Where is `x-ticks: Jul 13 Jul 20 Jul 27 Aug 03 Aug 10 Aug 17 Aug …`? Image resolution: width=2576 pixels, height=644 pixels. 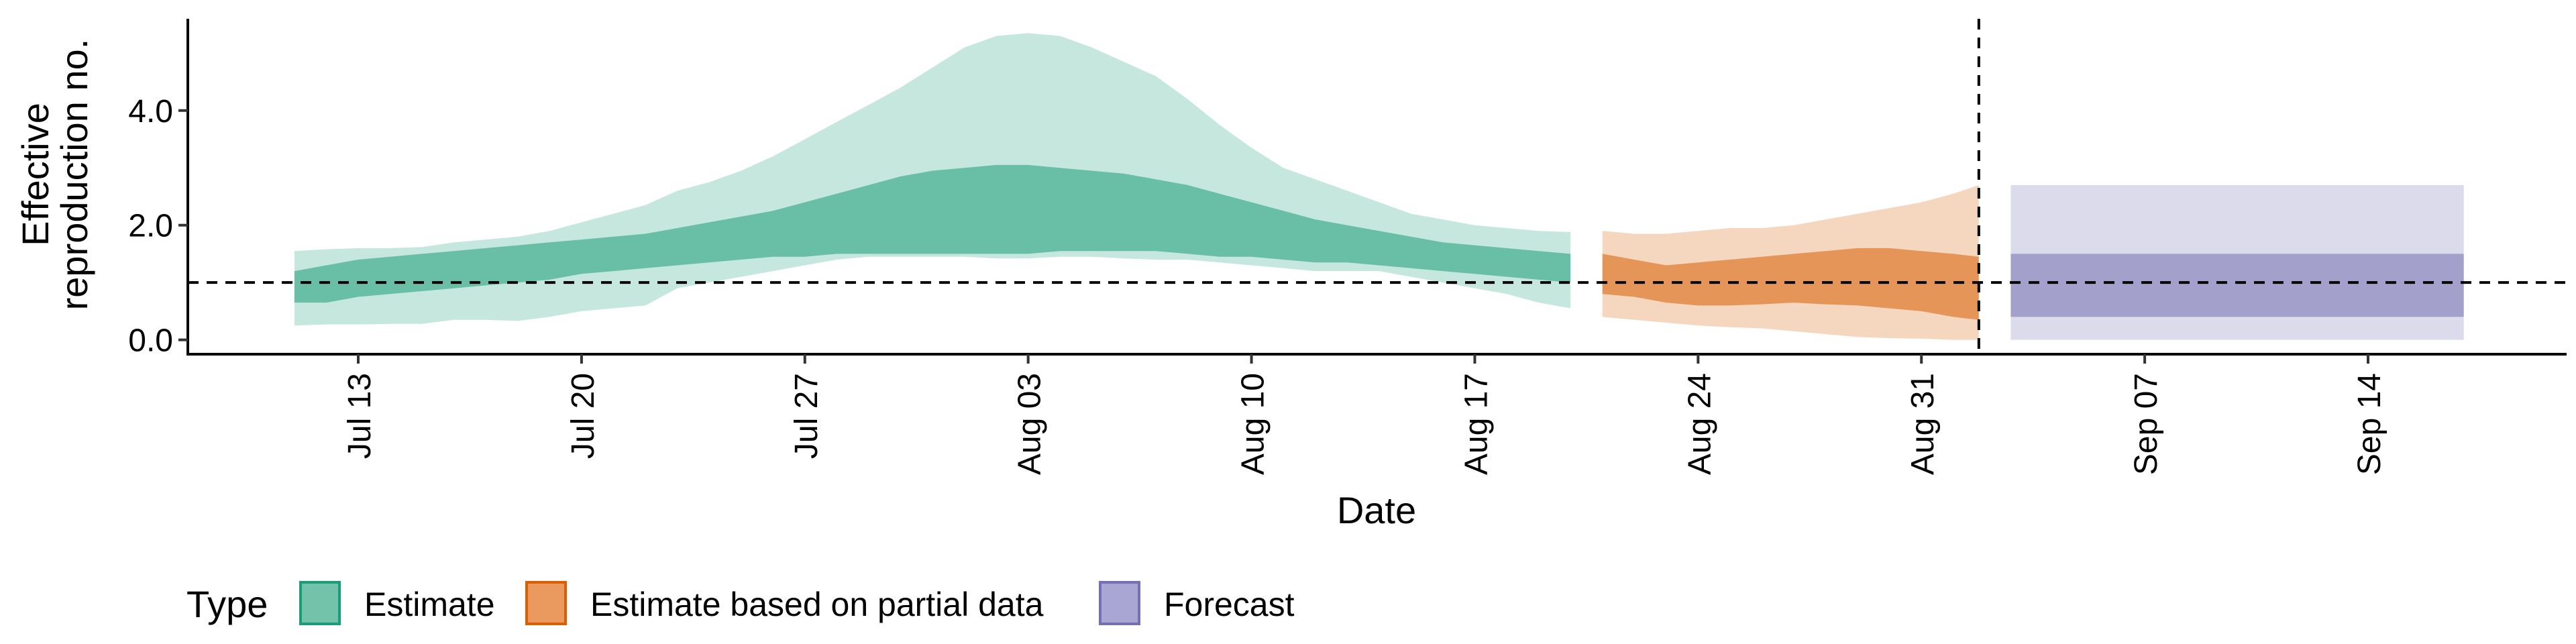 x-ticks: Jul 13 Jul 20 Jul 27 Aug 03 Aug 10 Aug 17 Aug … is located at coordinates (1364, 414).